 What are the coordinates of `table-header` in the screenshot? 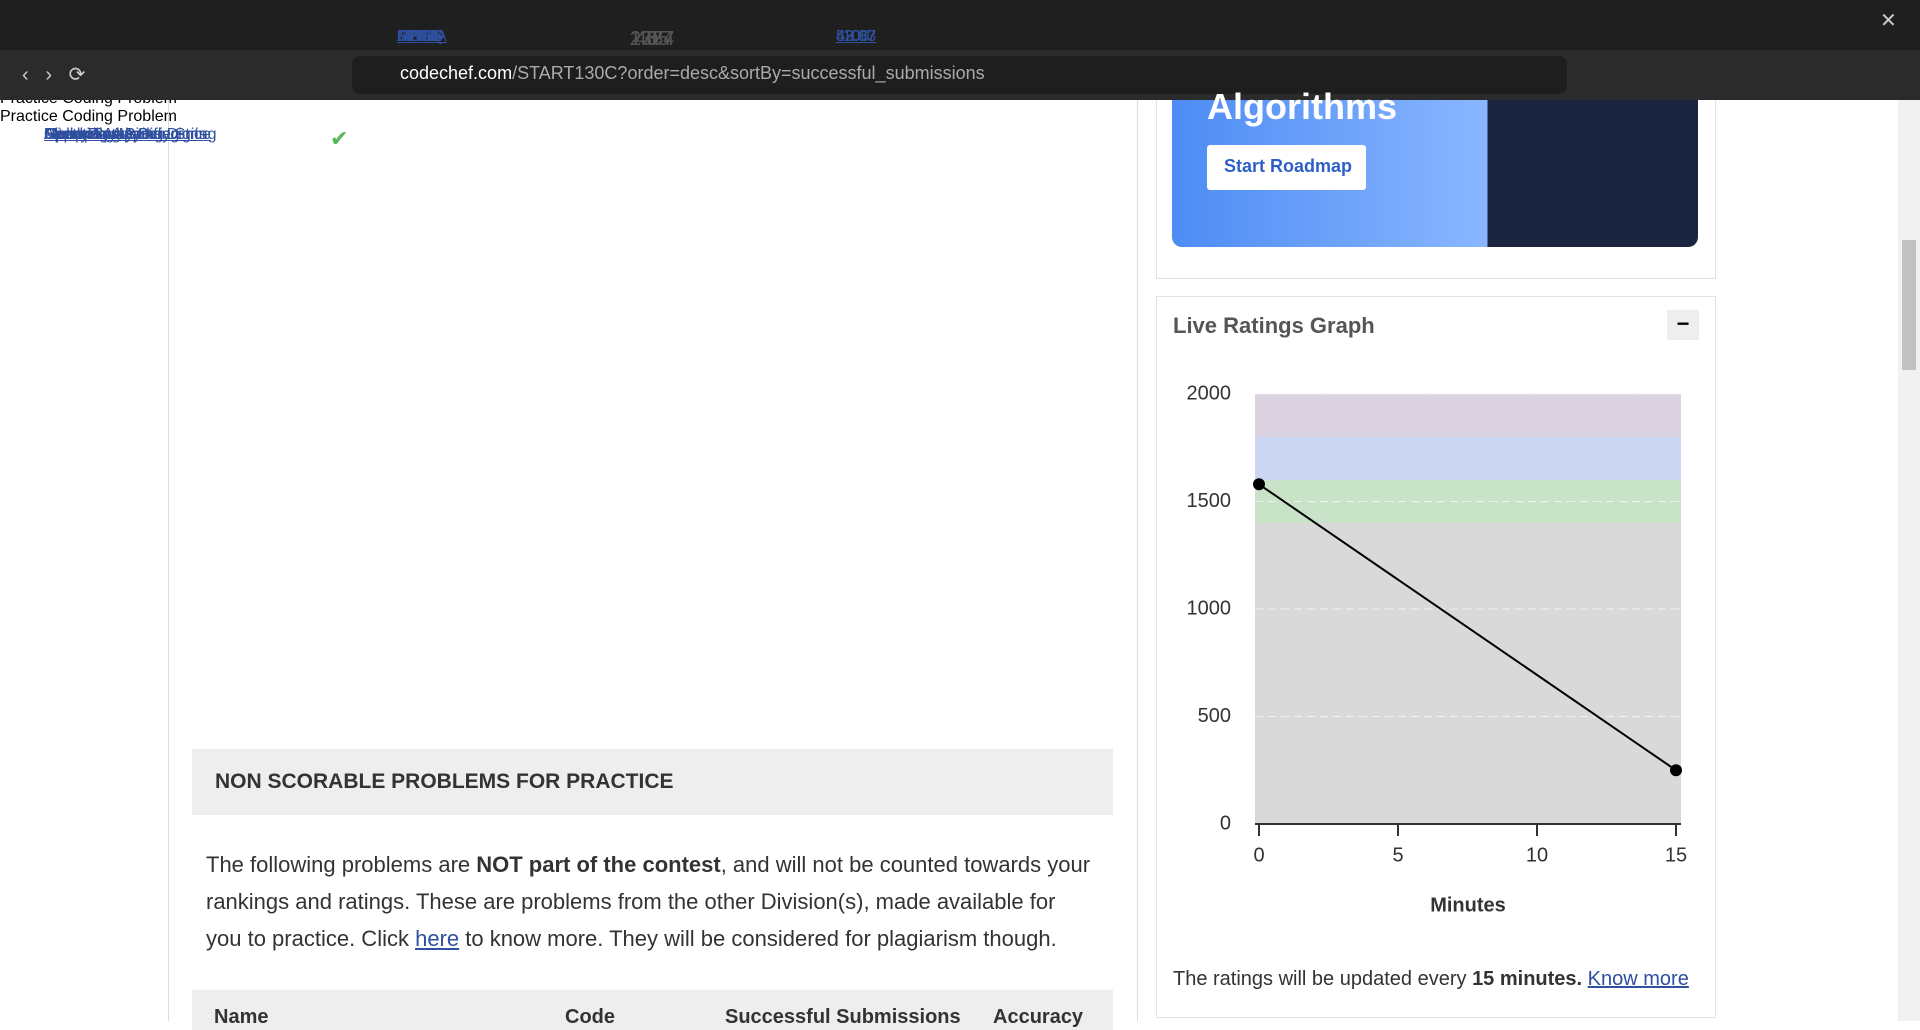 It's located at (652, 1010).